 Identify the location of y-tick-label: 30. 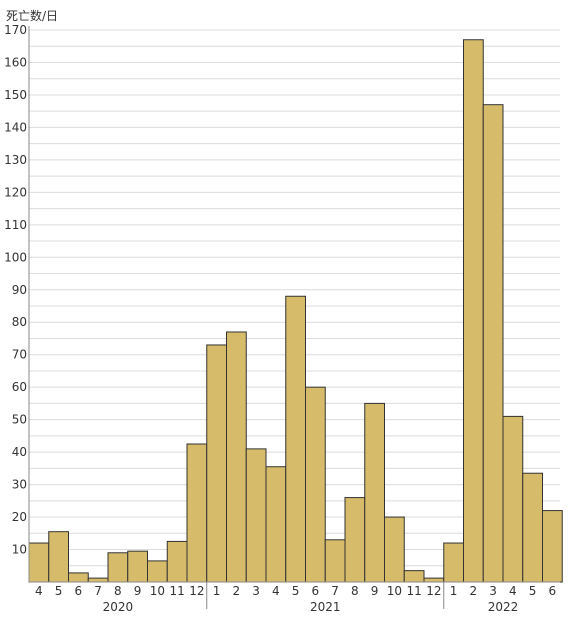
(19, 485).